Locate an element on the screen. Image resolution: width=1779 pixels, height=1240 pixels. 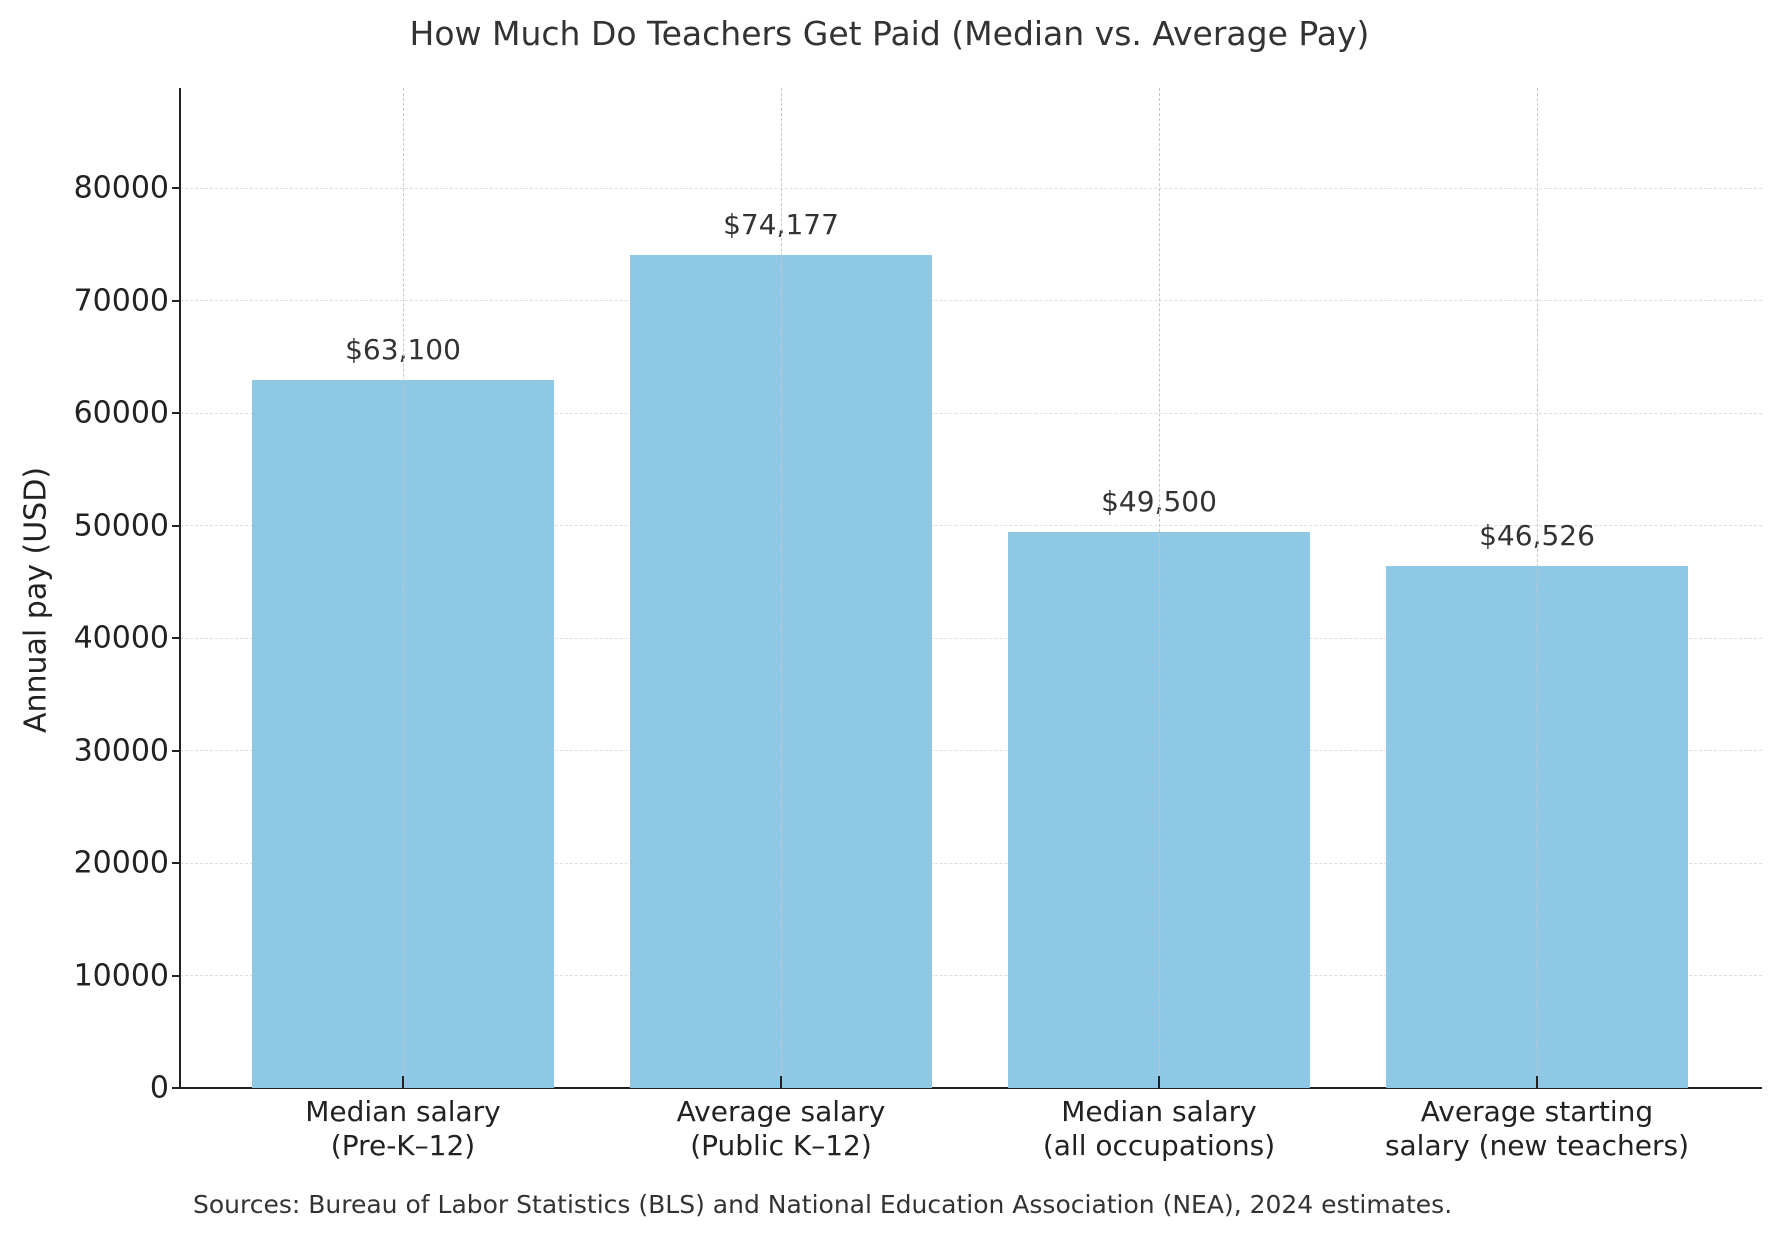
x-label-line2: (Pre-K–12) is located at coordinates (403, 1145).